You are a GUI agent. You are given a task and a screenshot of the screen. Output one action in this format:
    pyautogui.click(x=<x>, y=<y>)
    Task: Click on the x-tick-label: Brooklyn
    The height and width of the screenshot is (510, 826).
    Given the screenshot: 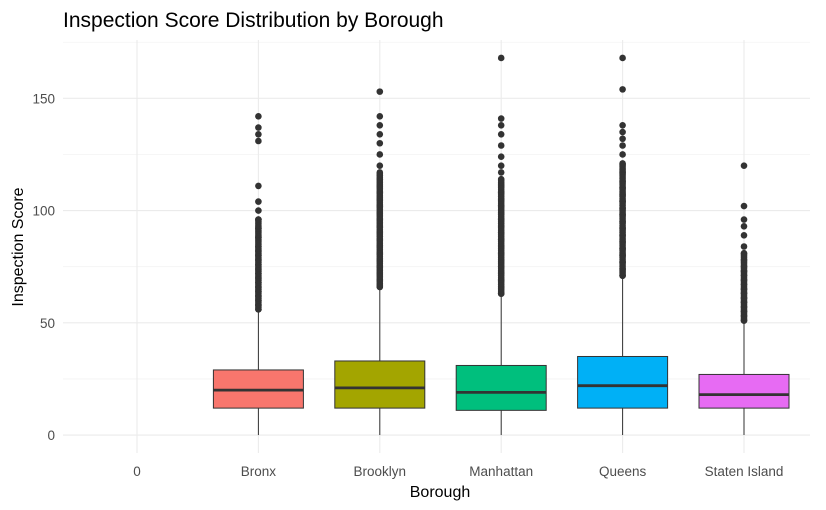 What is the action you would take?
    pyautogui.click(x=380, y=471)
    